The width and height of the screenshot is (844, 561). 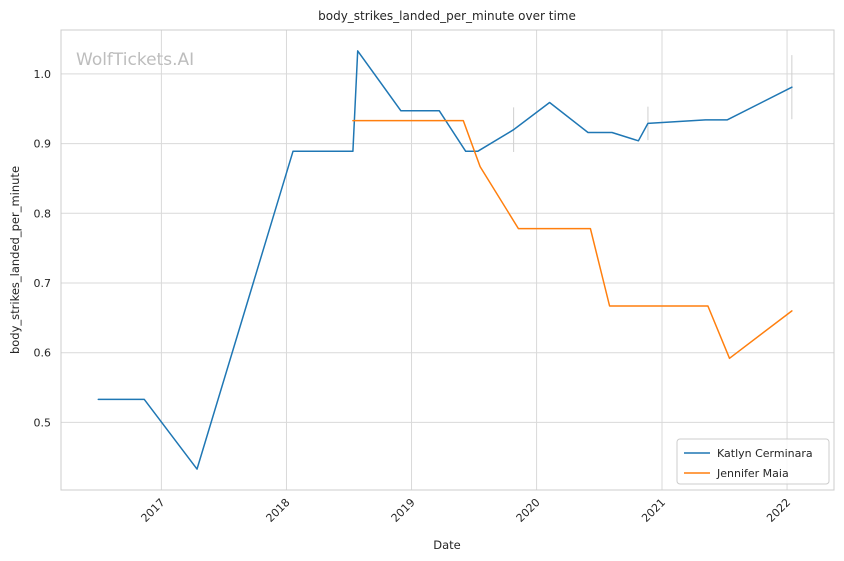 What do you see at coordinates (752, 473) in the screenshot?
I see `legend-label-jennifer-maia: Jennifer Maia` at bounding box center [752, 473].